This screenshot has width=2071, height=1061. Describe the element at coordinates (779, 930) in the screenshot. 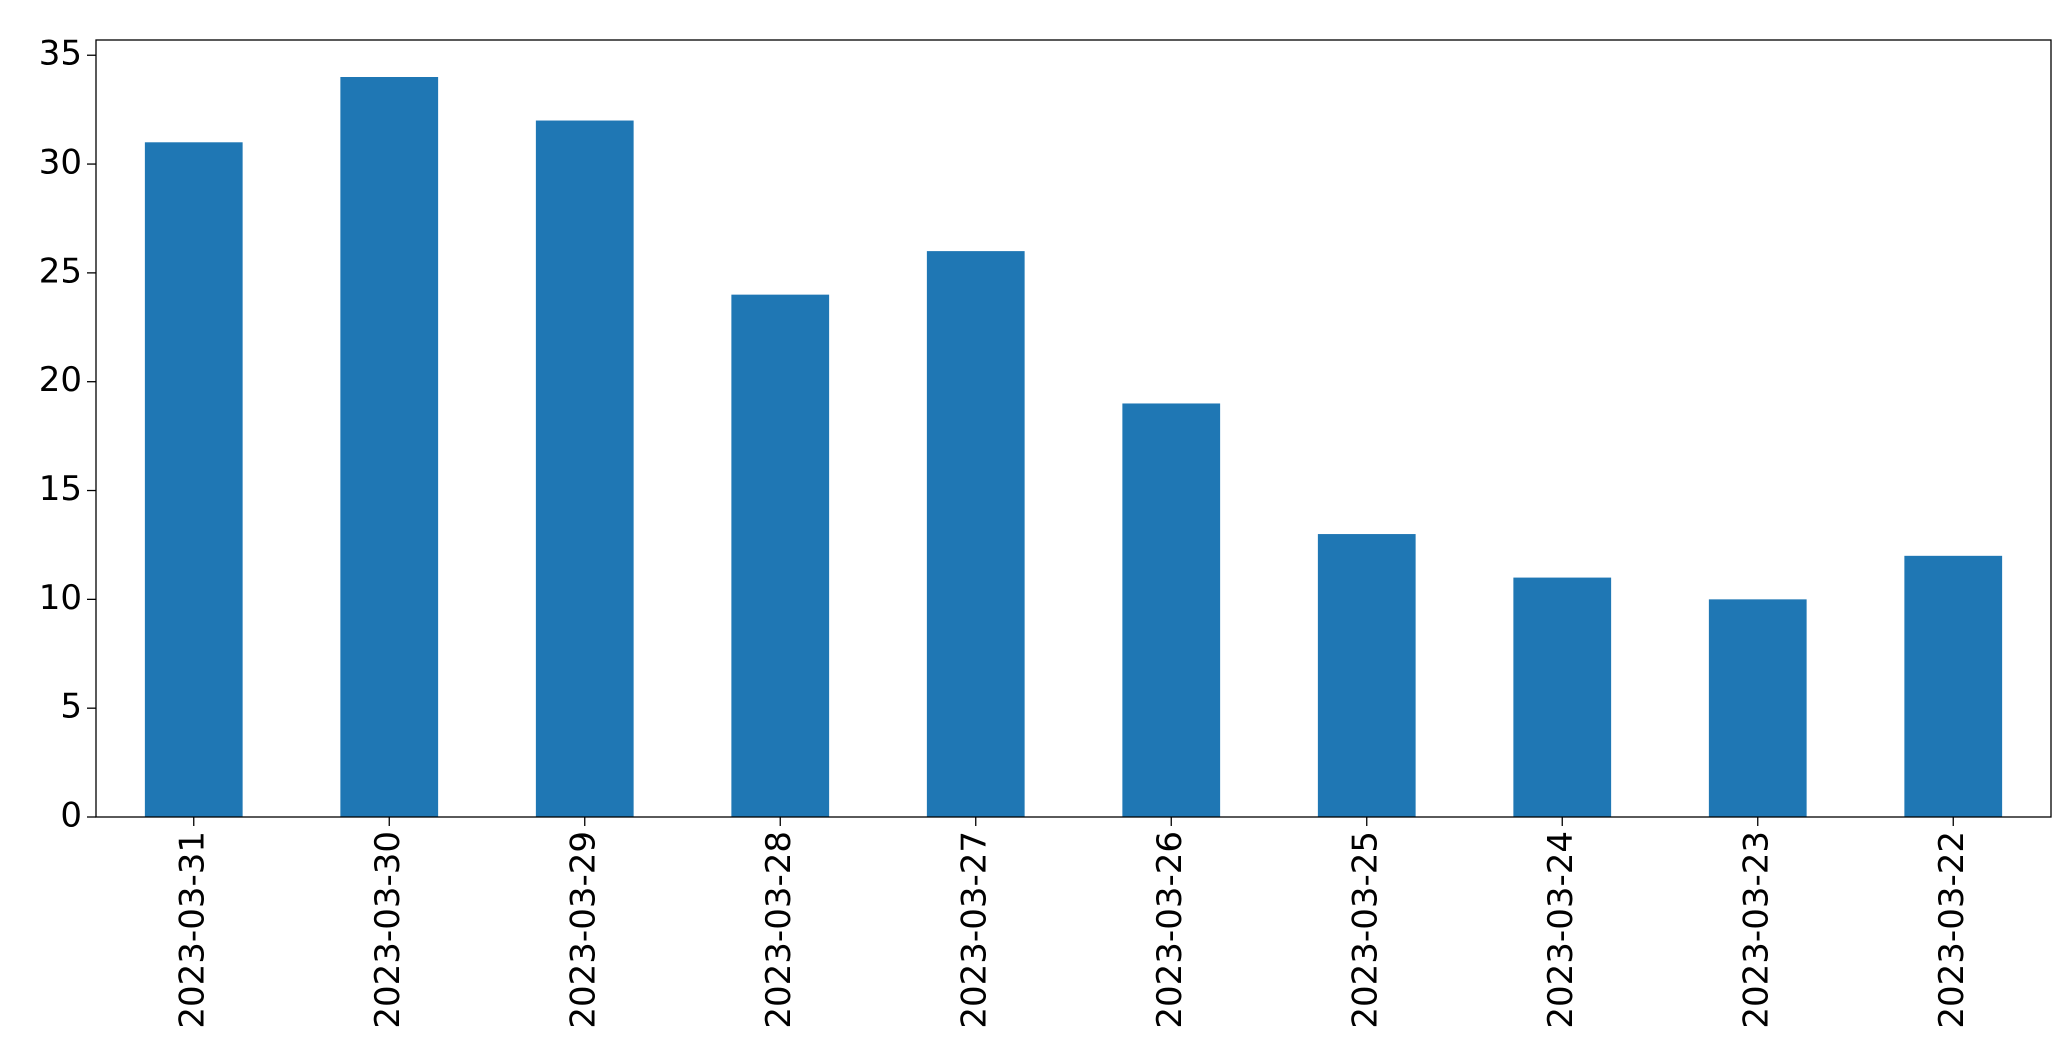

I see `x-tick-label: 2023-03-28` at that location.